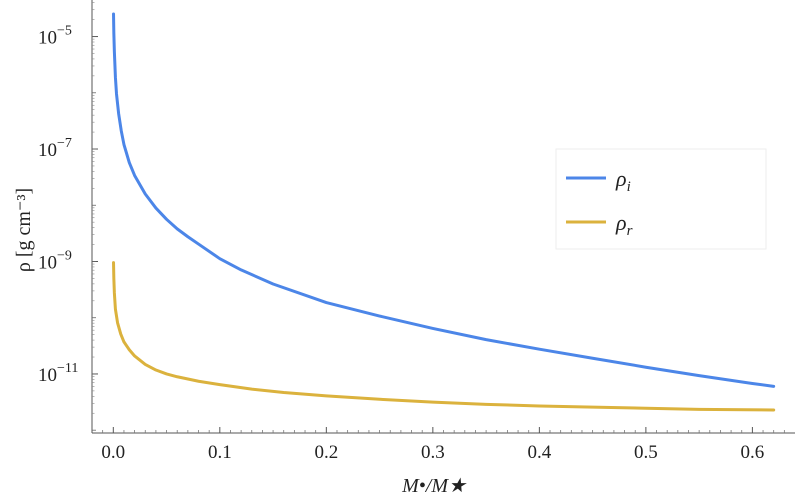 Image resolution: width=797 pixels, height=498 pixels. I want to click on x-axis-title: M•/M★, so click(434, 486).